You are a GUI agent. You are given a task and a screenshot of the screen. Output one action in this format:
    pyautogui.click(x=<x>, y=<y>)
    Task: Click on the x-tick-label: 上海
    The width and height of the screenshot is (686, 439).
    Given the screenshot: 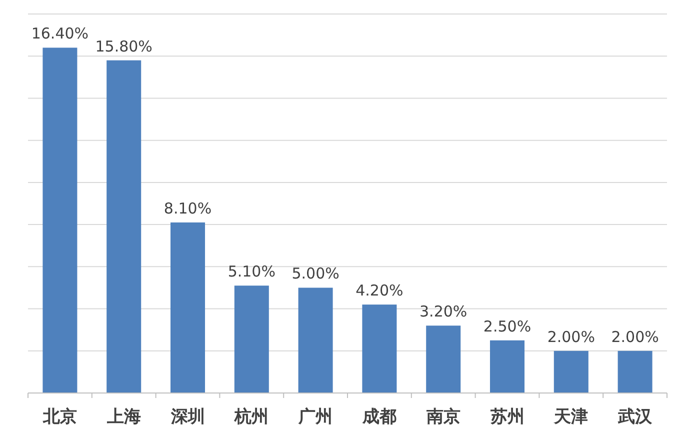 What is the action you would take?
    pyautogui.click(x=123, y=417)
    